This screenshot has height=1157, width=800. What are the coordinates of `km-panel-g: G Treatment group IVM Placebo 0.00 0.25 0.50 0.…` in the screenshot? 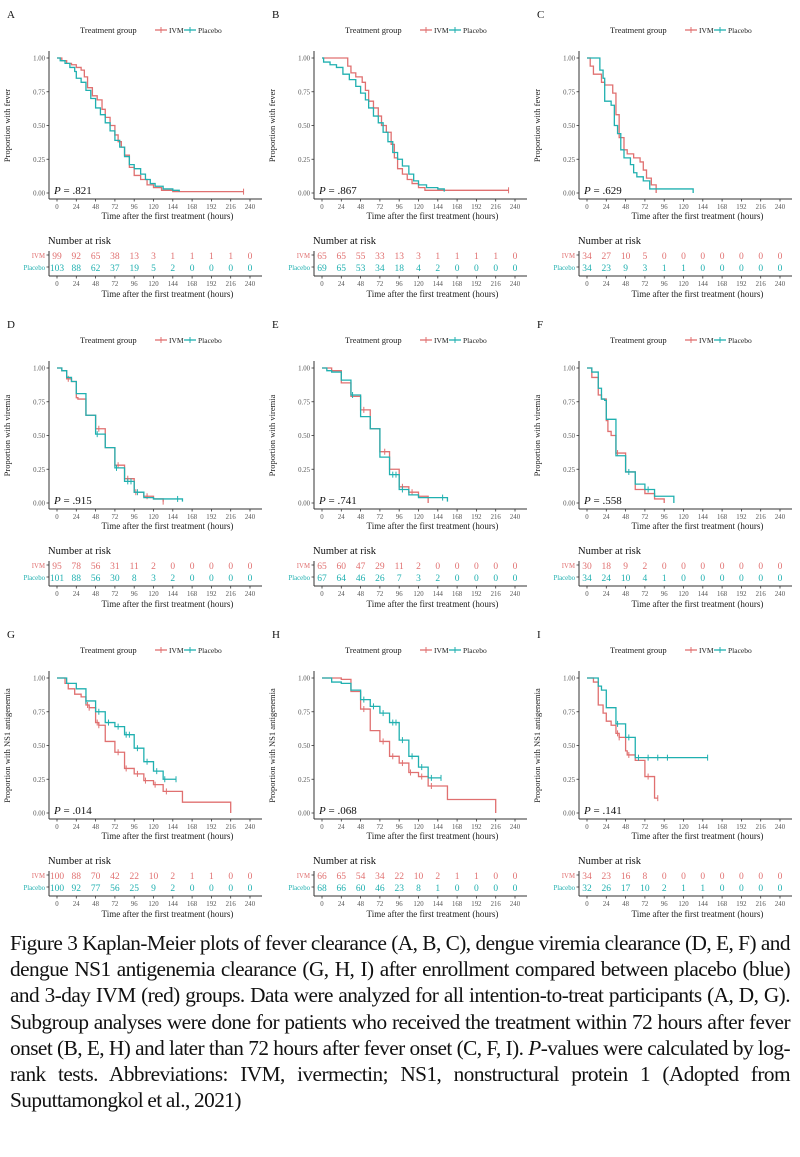 It's located at (135, 775).